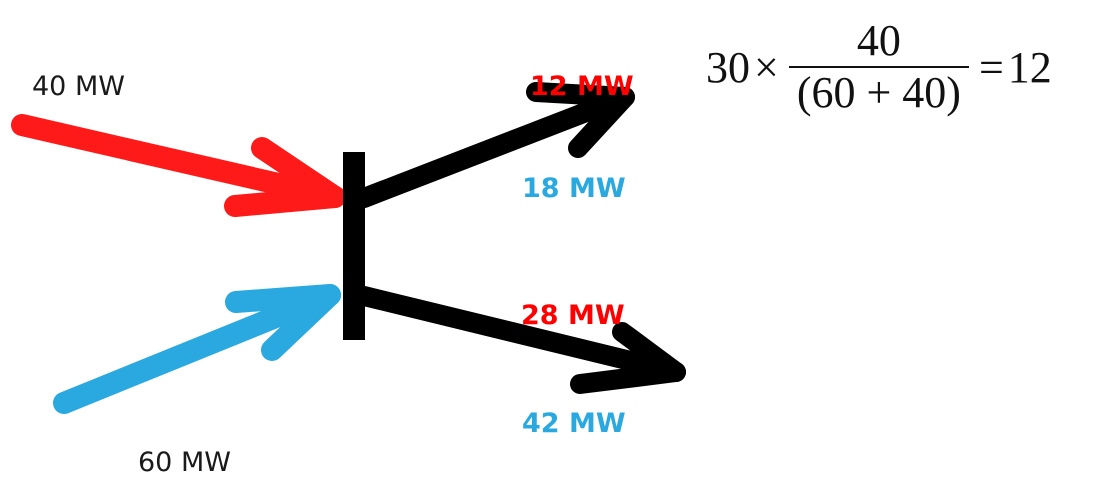  I want to click on lower-output-arrow, so click(520, 340).